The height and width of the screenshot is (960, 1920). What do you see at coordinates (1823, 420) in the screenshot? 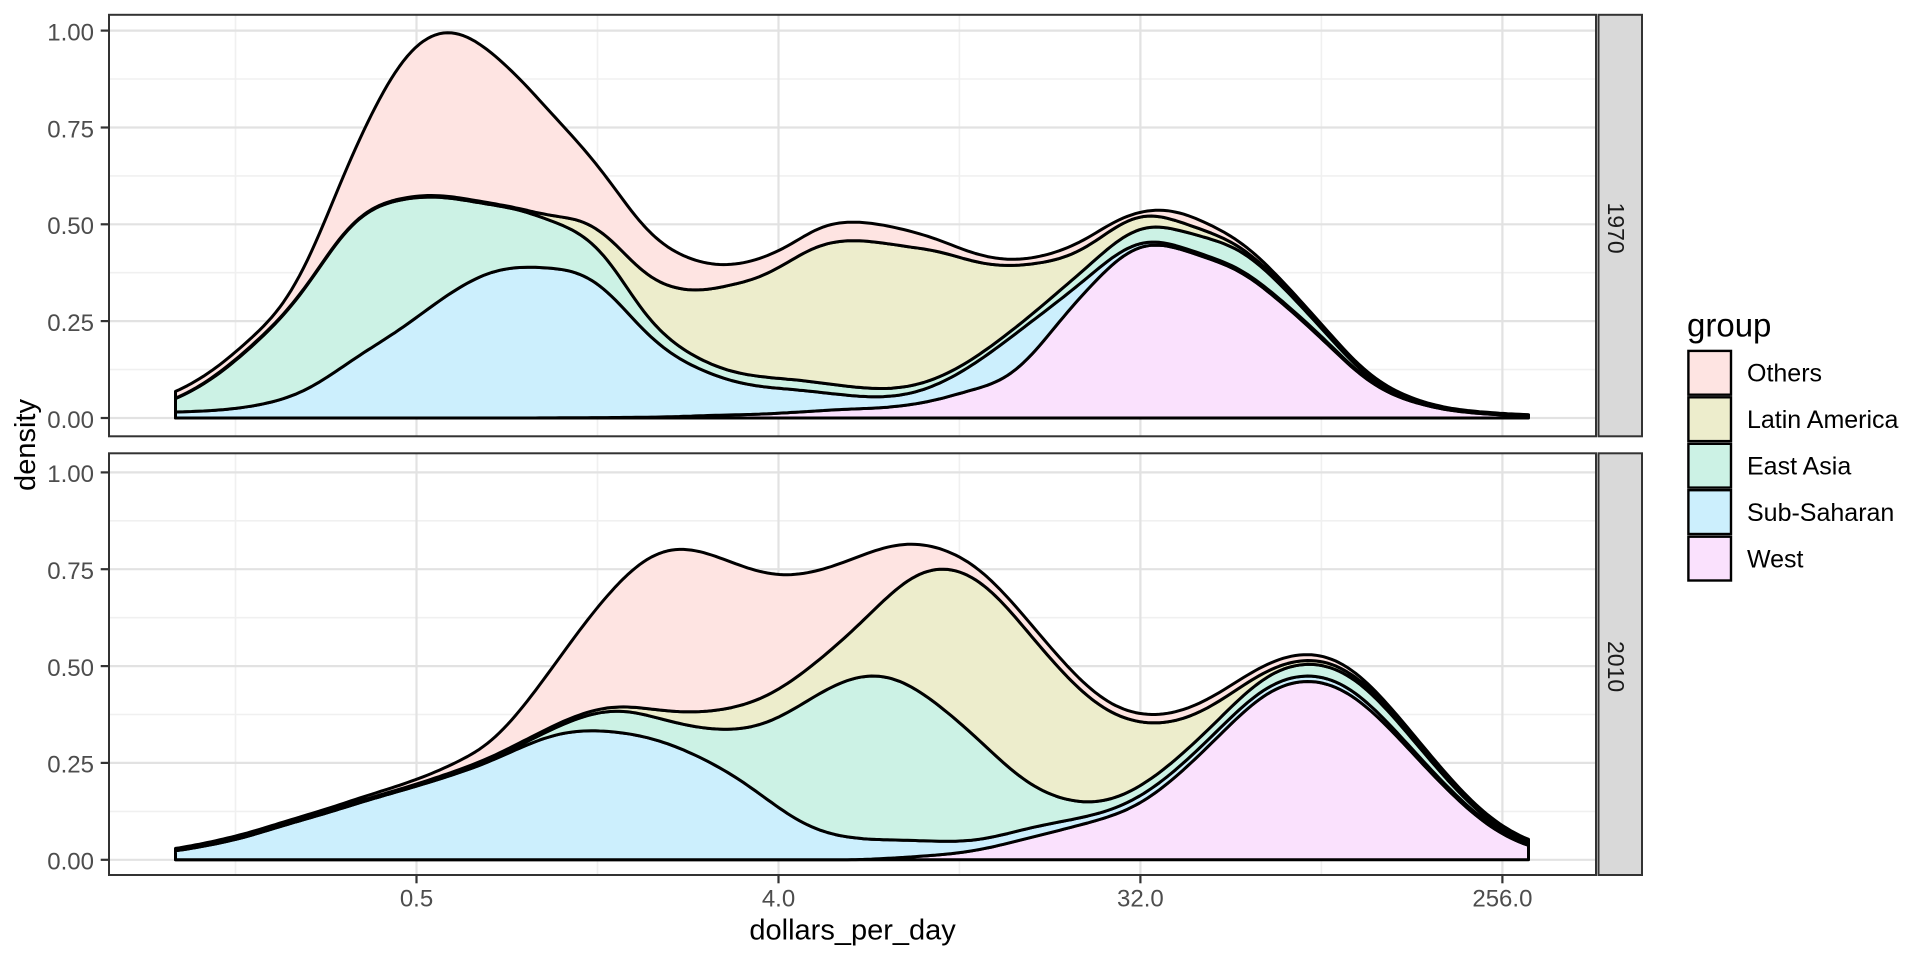
I see `svg-text: Latin America` at bounding box center [1823, 420].